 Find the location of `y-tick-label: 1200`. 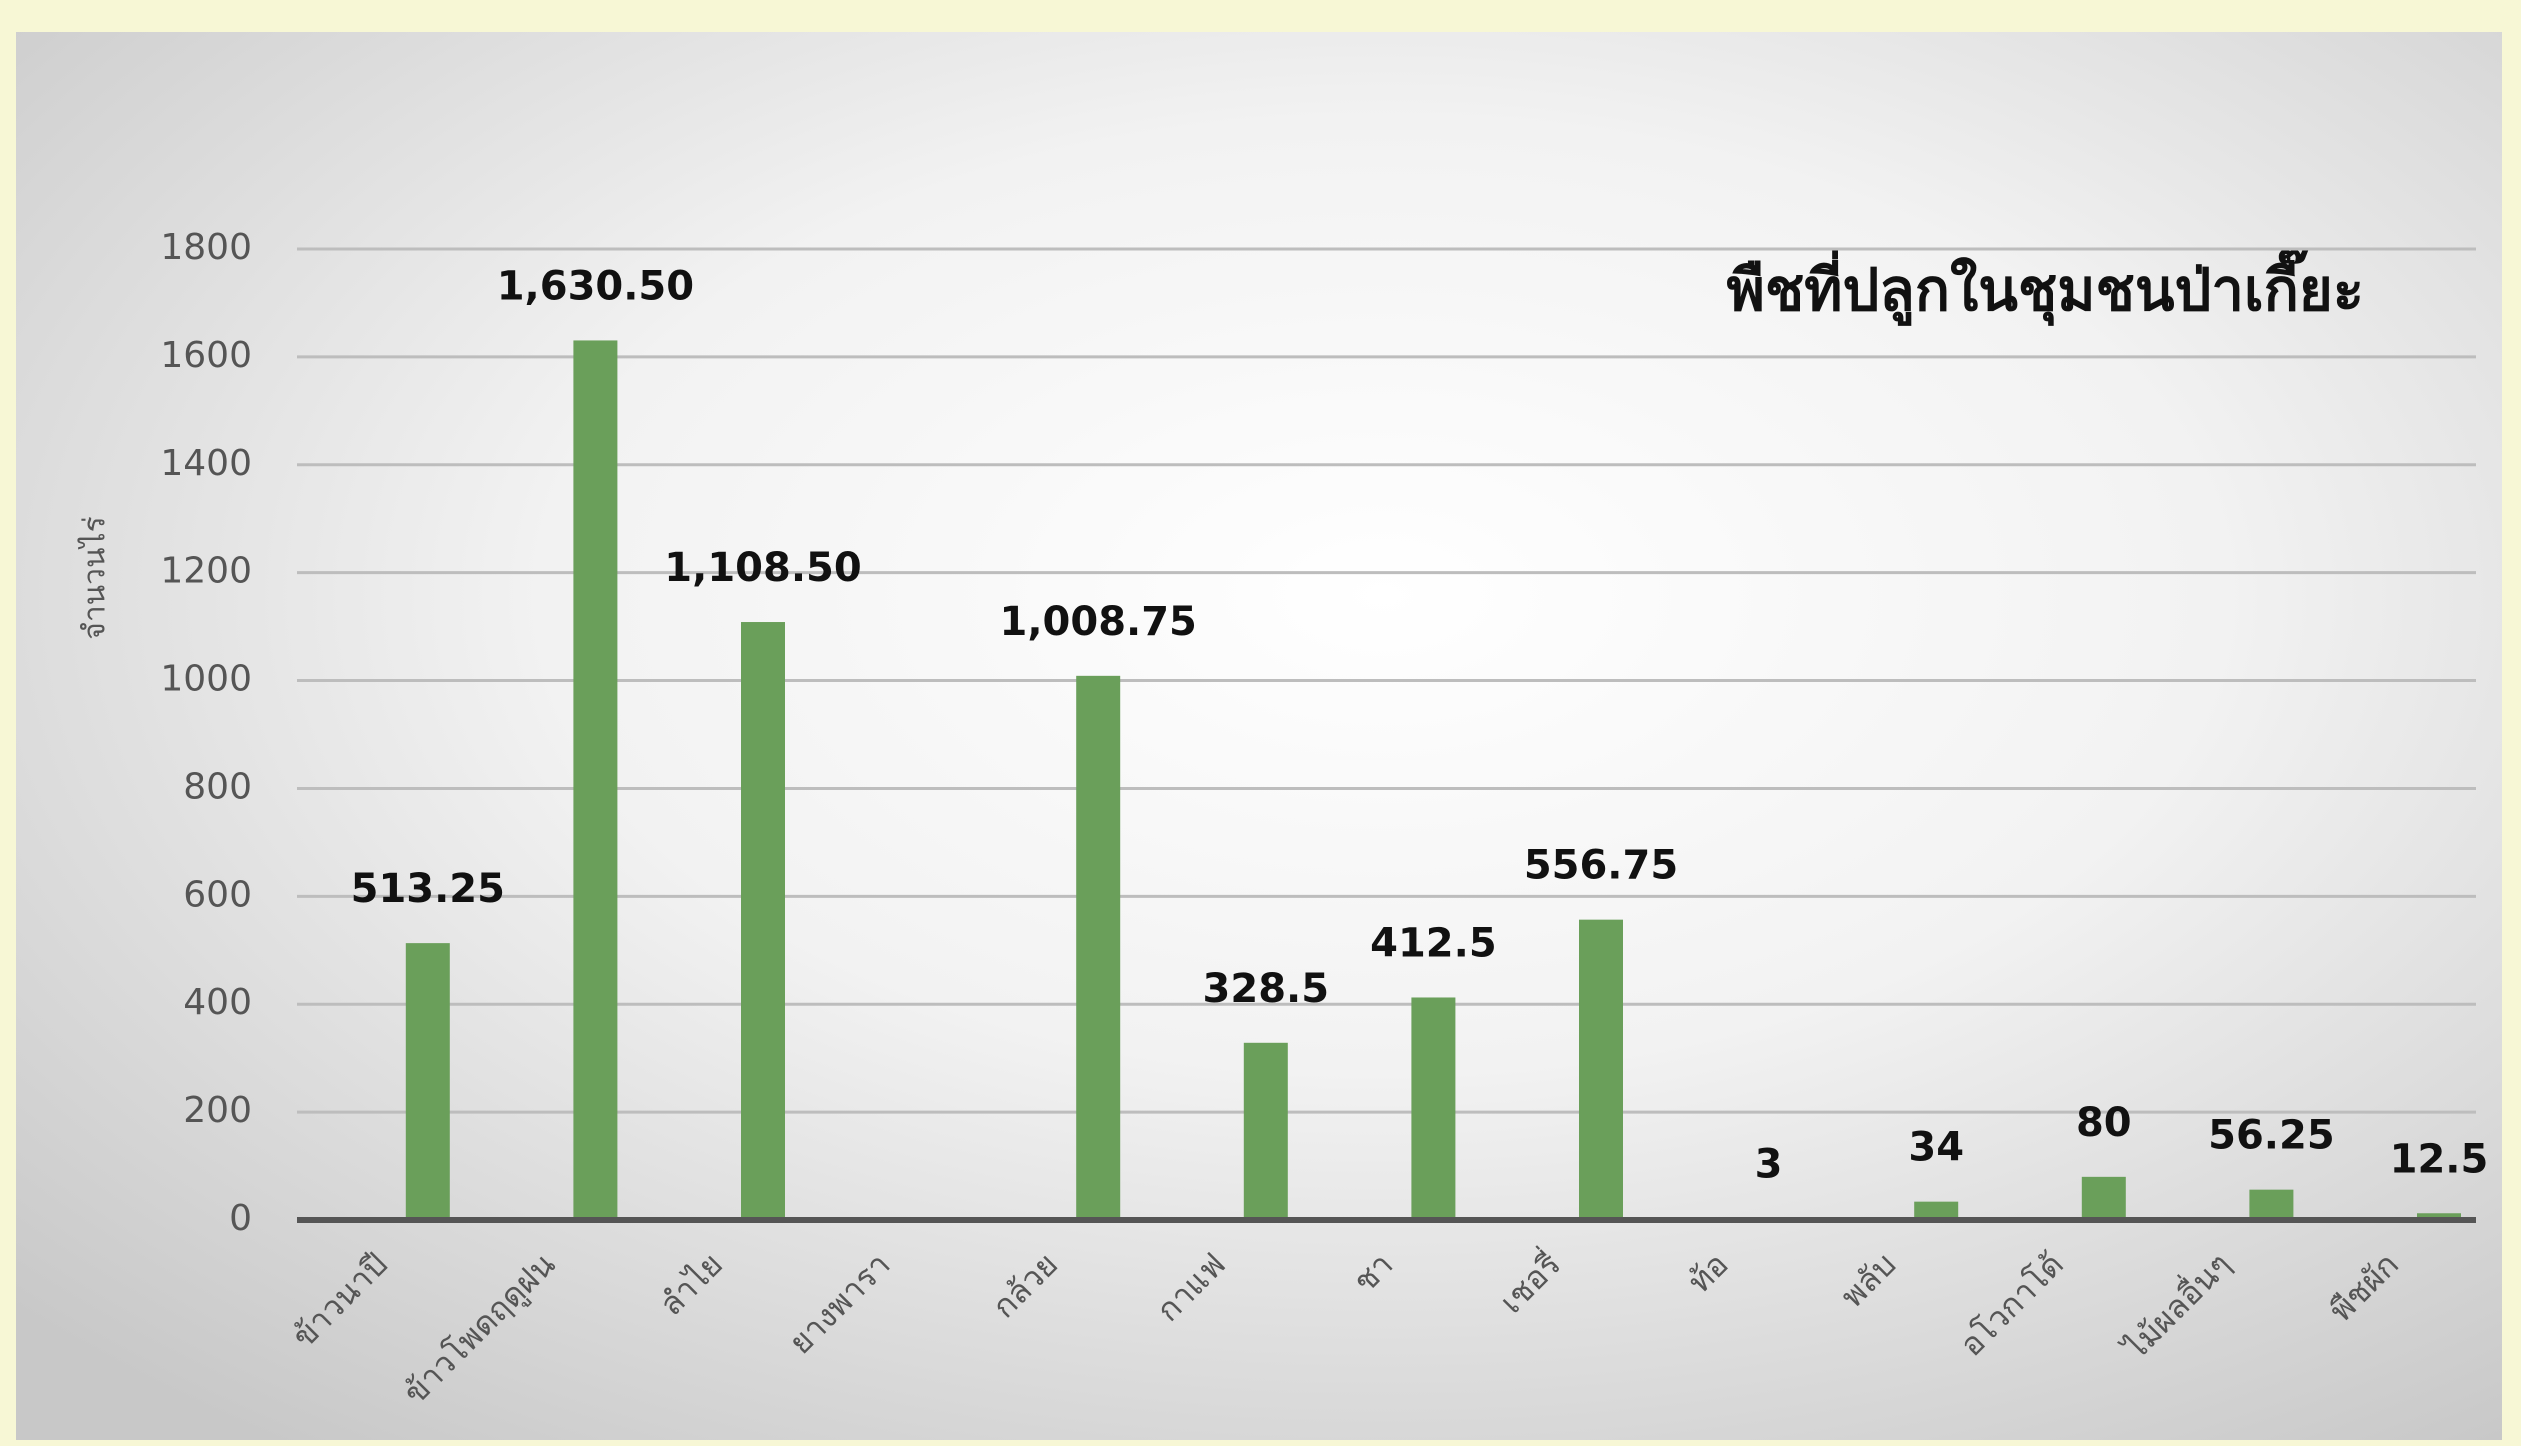

y-tick-label: 1200 is located at coordinates (206, 571).